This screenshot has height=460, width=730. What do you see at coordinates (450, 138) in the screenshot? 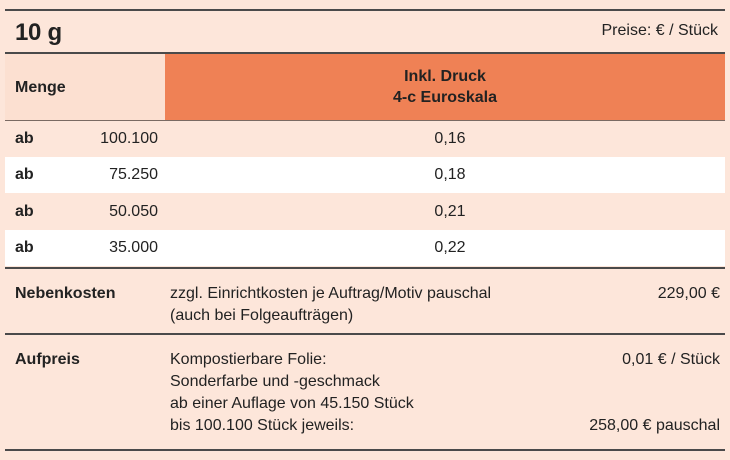
I see `row-price: 0,16` at bounding box center [450, 138].